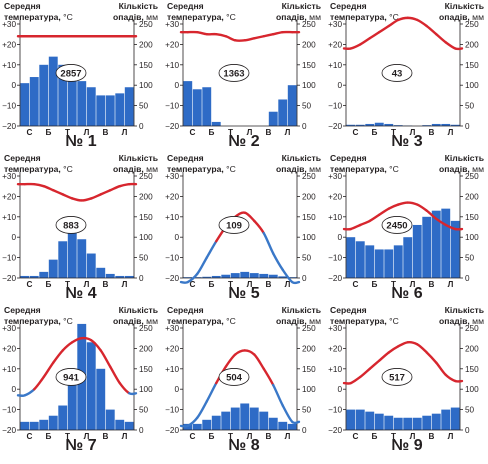 This screenshot has width=488, height=464. What do you see at coordinates (309, 65) in the screenshot?
I see `precip-tick-label: 150` at bounding box center [309, 65].